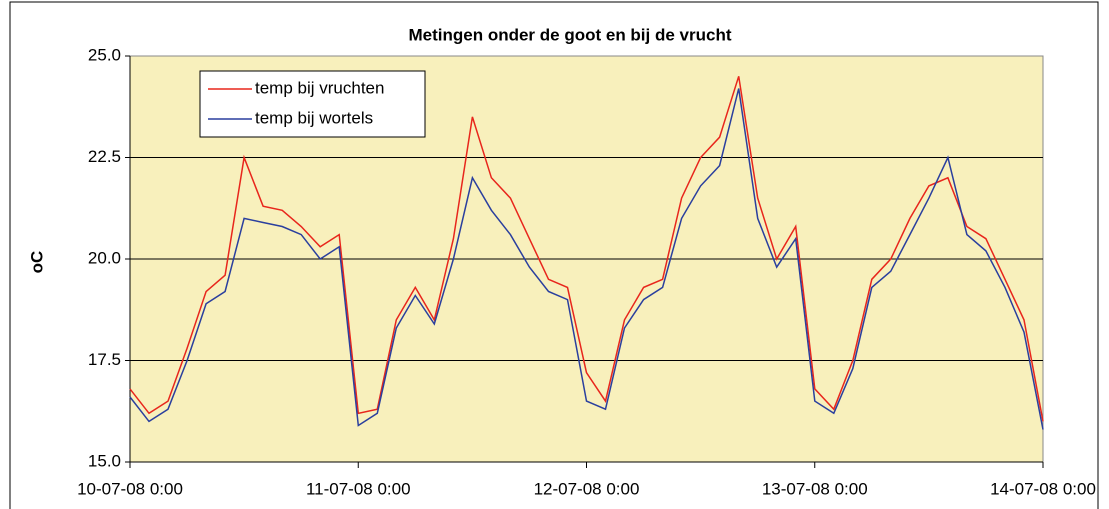 The image size is (1109, 509). I want to click on chart-title: Metingen onder de goot en bij de vrucht, so click(569, 34).